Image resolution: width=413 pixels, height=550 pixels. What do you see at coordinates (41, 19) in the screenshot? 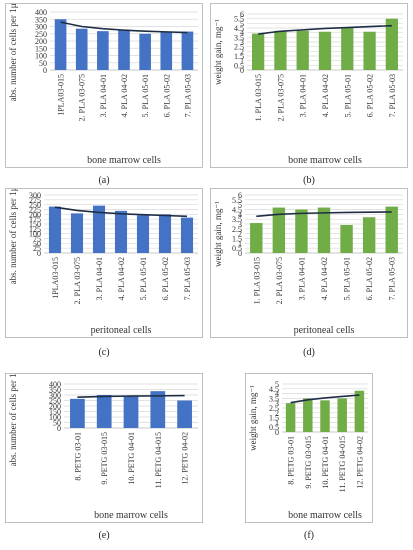
I see `y-tick-label: 350` at bounding box center [41, 19].